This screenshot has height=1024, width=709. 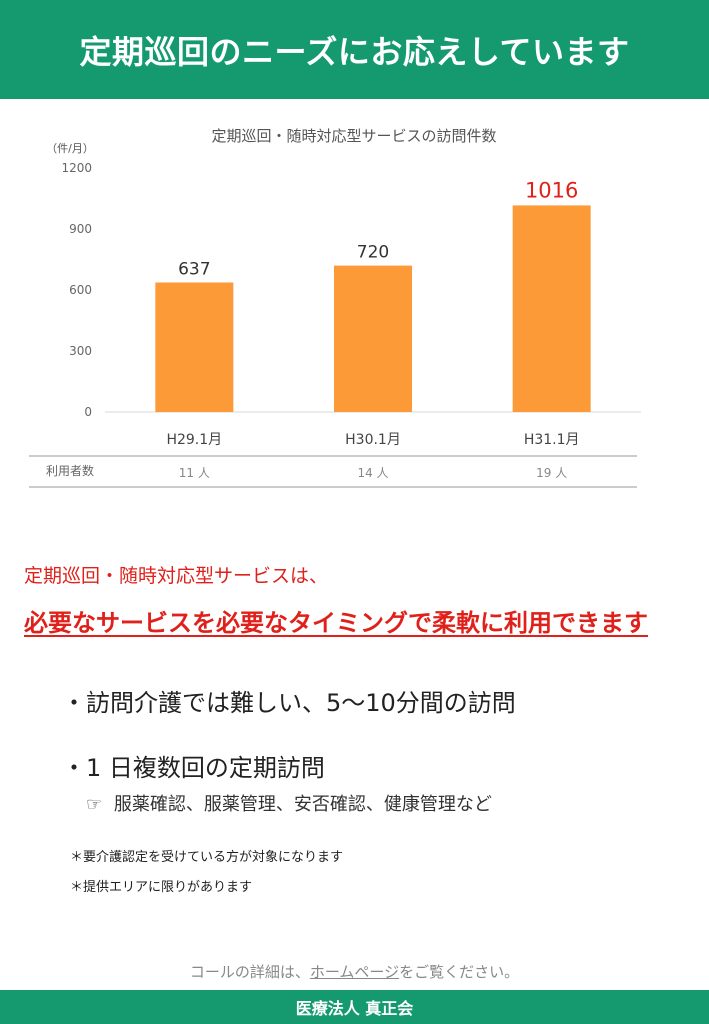 I want to click on bar-value-label: 637, so click(x=194, y=269).